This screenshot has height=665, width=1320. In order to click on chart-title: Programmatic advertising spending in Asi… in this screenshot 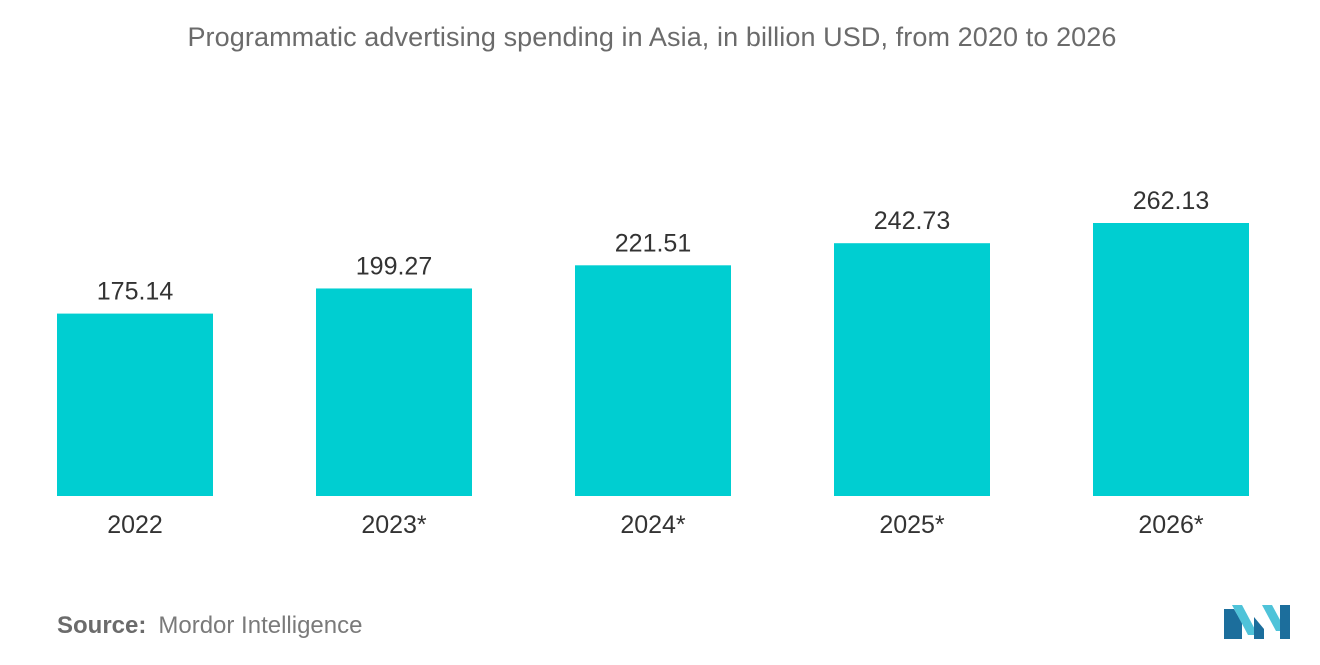, I will do `click(652, 37)`.